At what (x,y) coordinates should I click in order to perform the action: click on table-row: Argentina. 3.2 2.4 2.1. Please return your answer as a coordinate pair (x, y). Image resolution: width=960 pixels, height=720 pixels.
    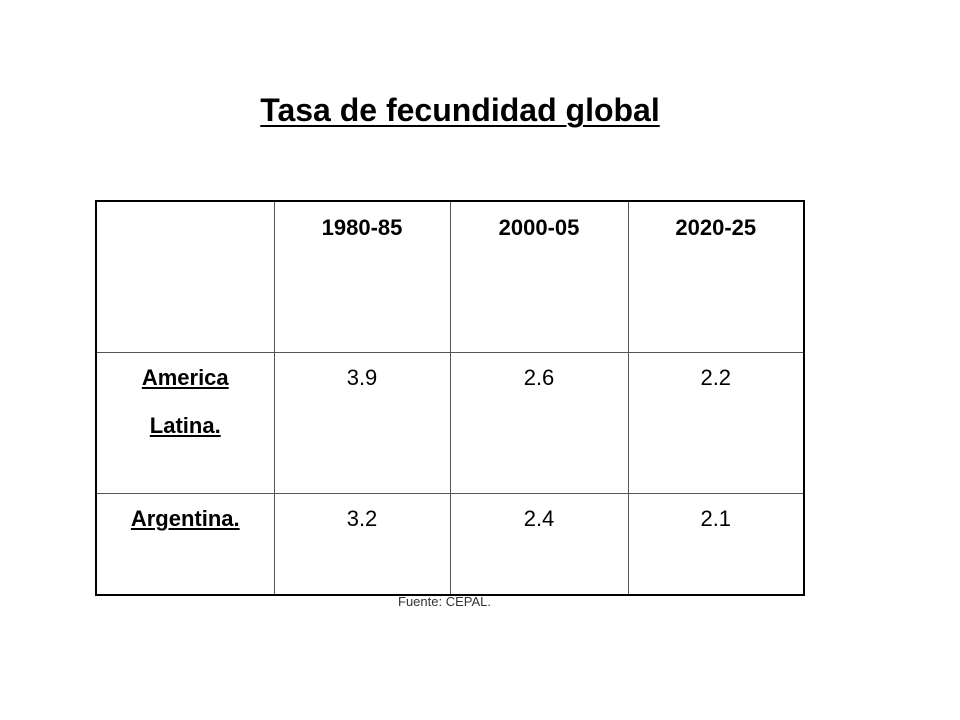
    Looking at the image, I should click on (450, 544).